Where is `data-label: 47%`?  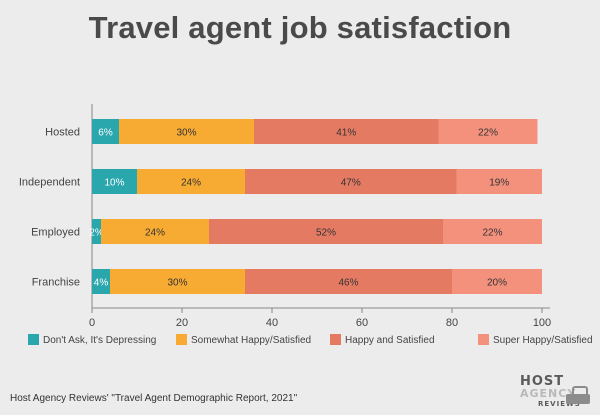
data-label: 47% is located at coordinates (351, 183).